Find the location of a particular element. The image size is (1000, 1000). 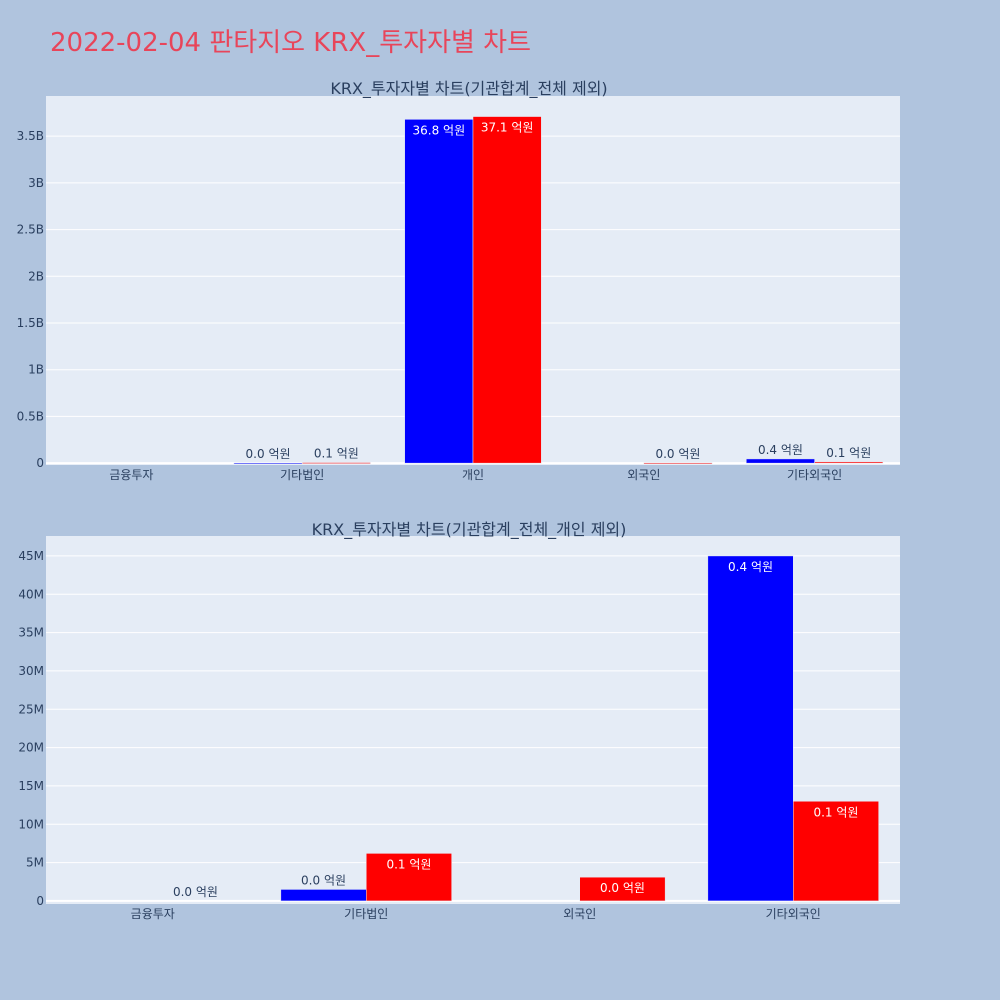

y-tick-label: 1.5B is located at coordinates (30, 323).